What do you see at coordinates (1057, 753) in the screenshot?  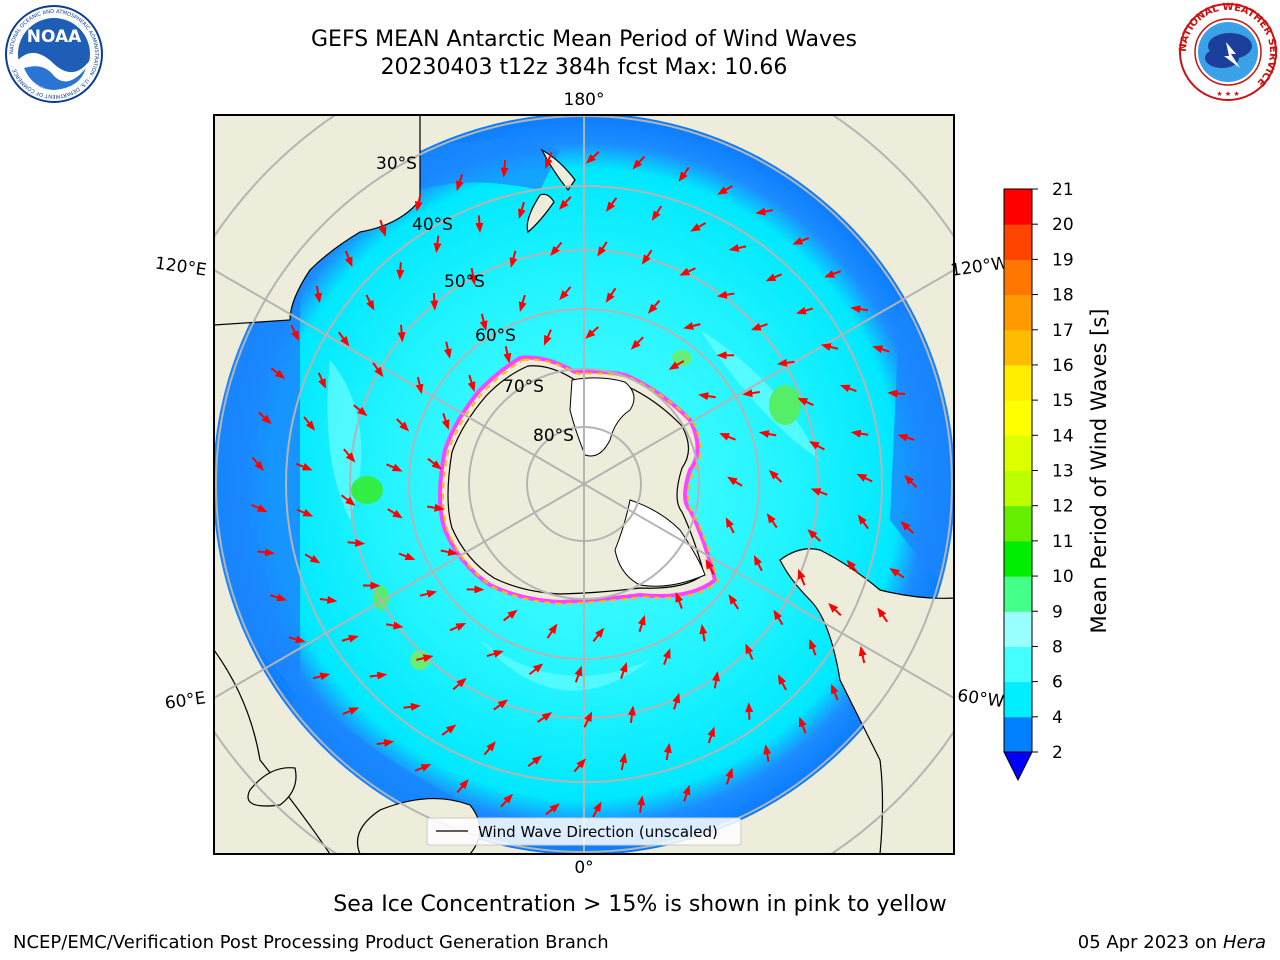 I see `colorbar-tick-label: 2` at bounding box center [1057, 753].